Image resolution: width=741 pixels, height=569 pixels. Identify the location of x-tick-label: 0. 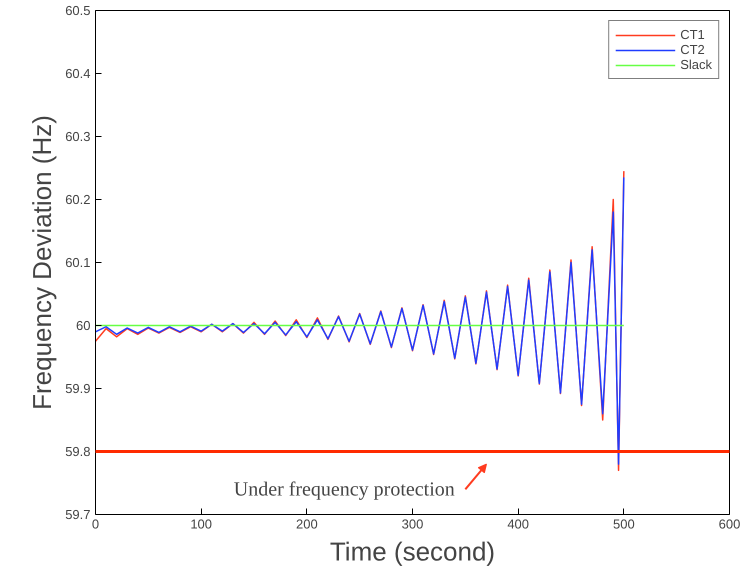
(96, 524).